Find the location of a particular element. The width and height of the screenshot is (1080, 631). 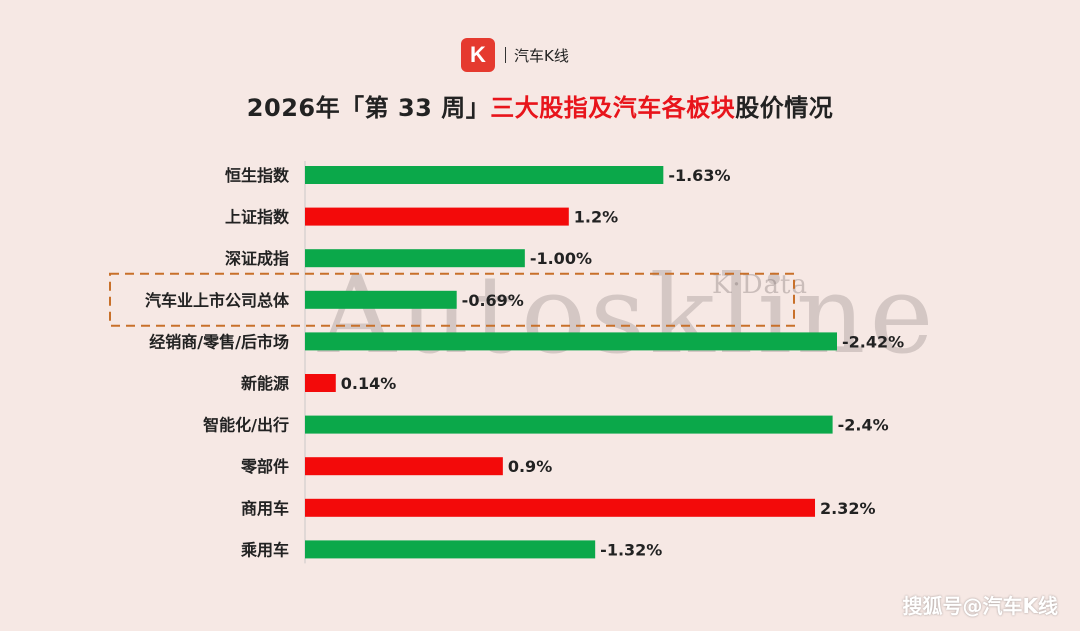

chart-title: 2026年「第 33 周」三大股指及汽车各板块股价情况 is located at coordinates (540, 105).